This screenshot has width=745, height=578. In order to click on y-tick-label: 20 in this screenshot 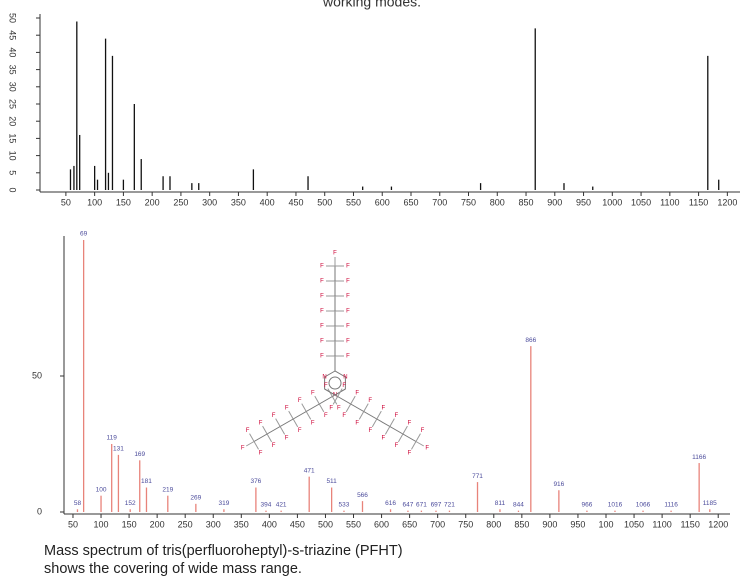, I will do `click(13, 121)`.